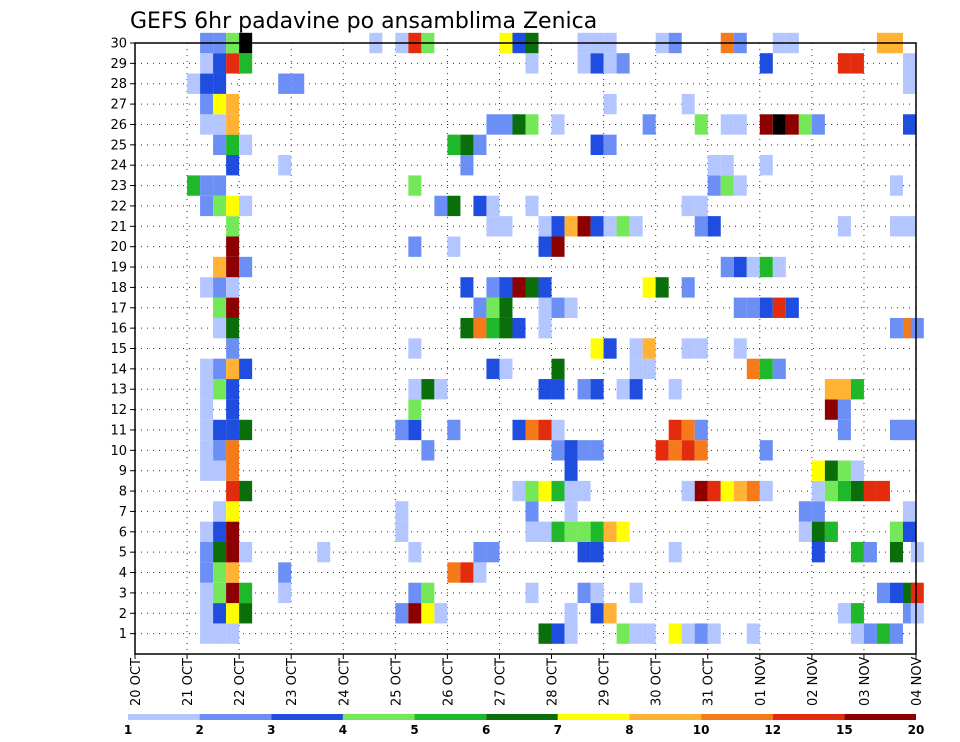 This screenshot has width=960, height=742. What do you see at coordinates (118, 125) in the screenshot?
I see `y-tick-label: 26` at bounding box center [118, 125].